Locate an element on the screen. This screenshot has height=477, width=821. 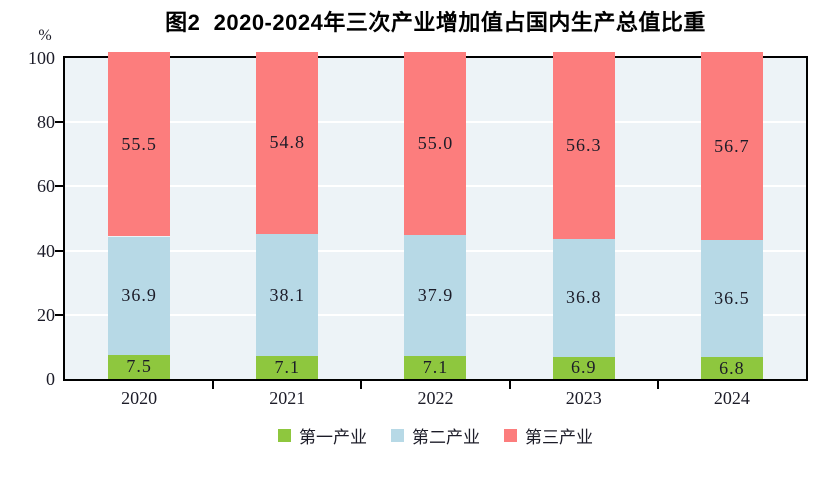
bar-value-label: 36.5 is located at coordinates (732, 298).